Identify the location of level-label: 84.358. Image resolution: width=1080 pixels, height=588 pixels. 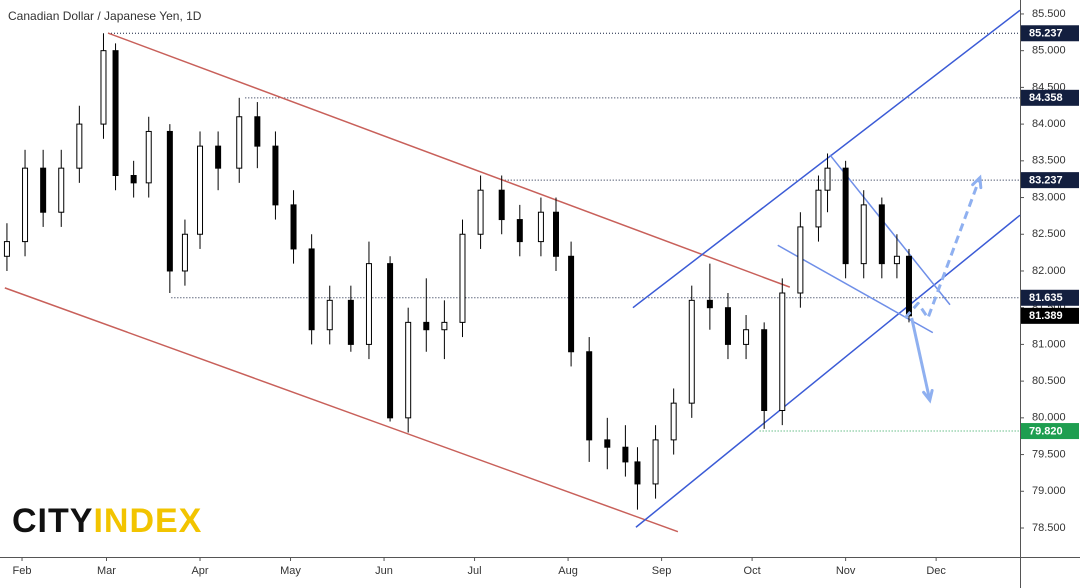
(1046, 98).